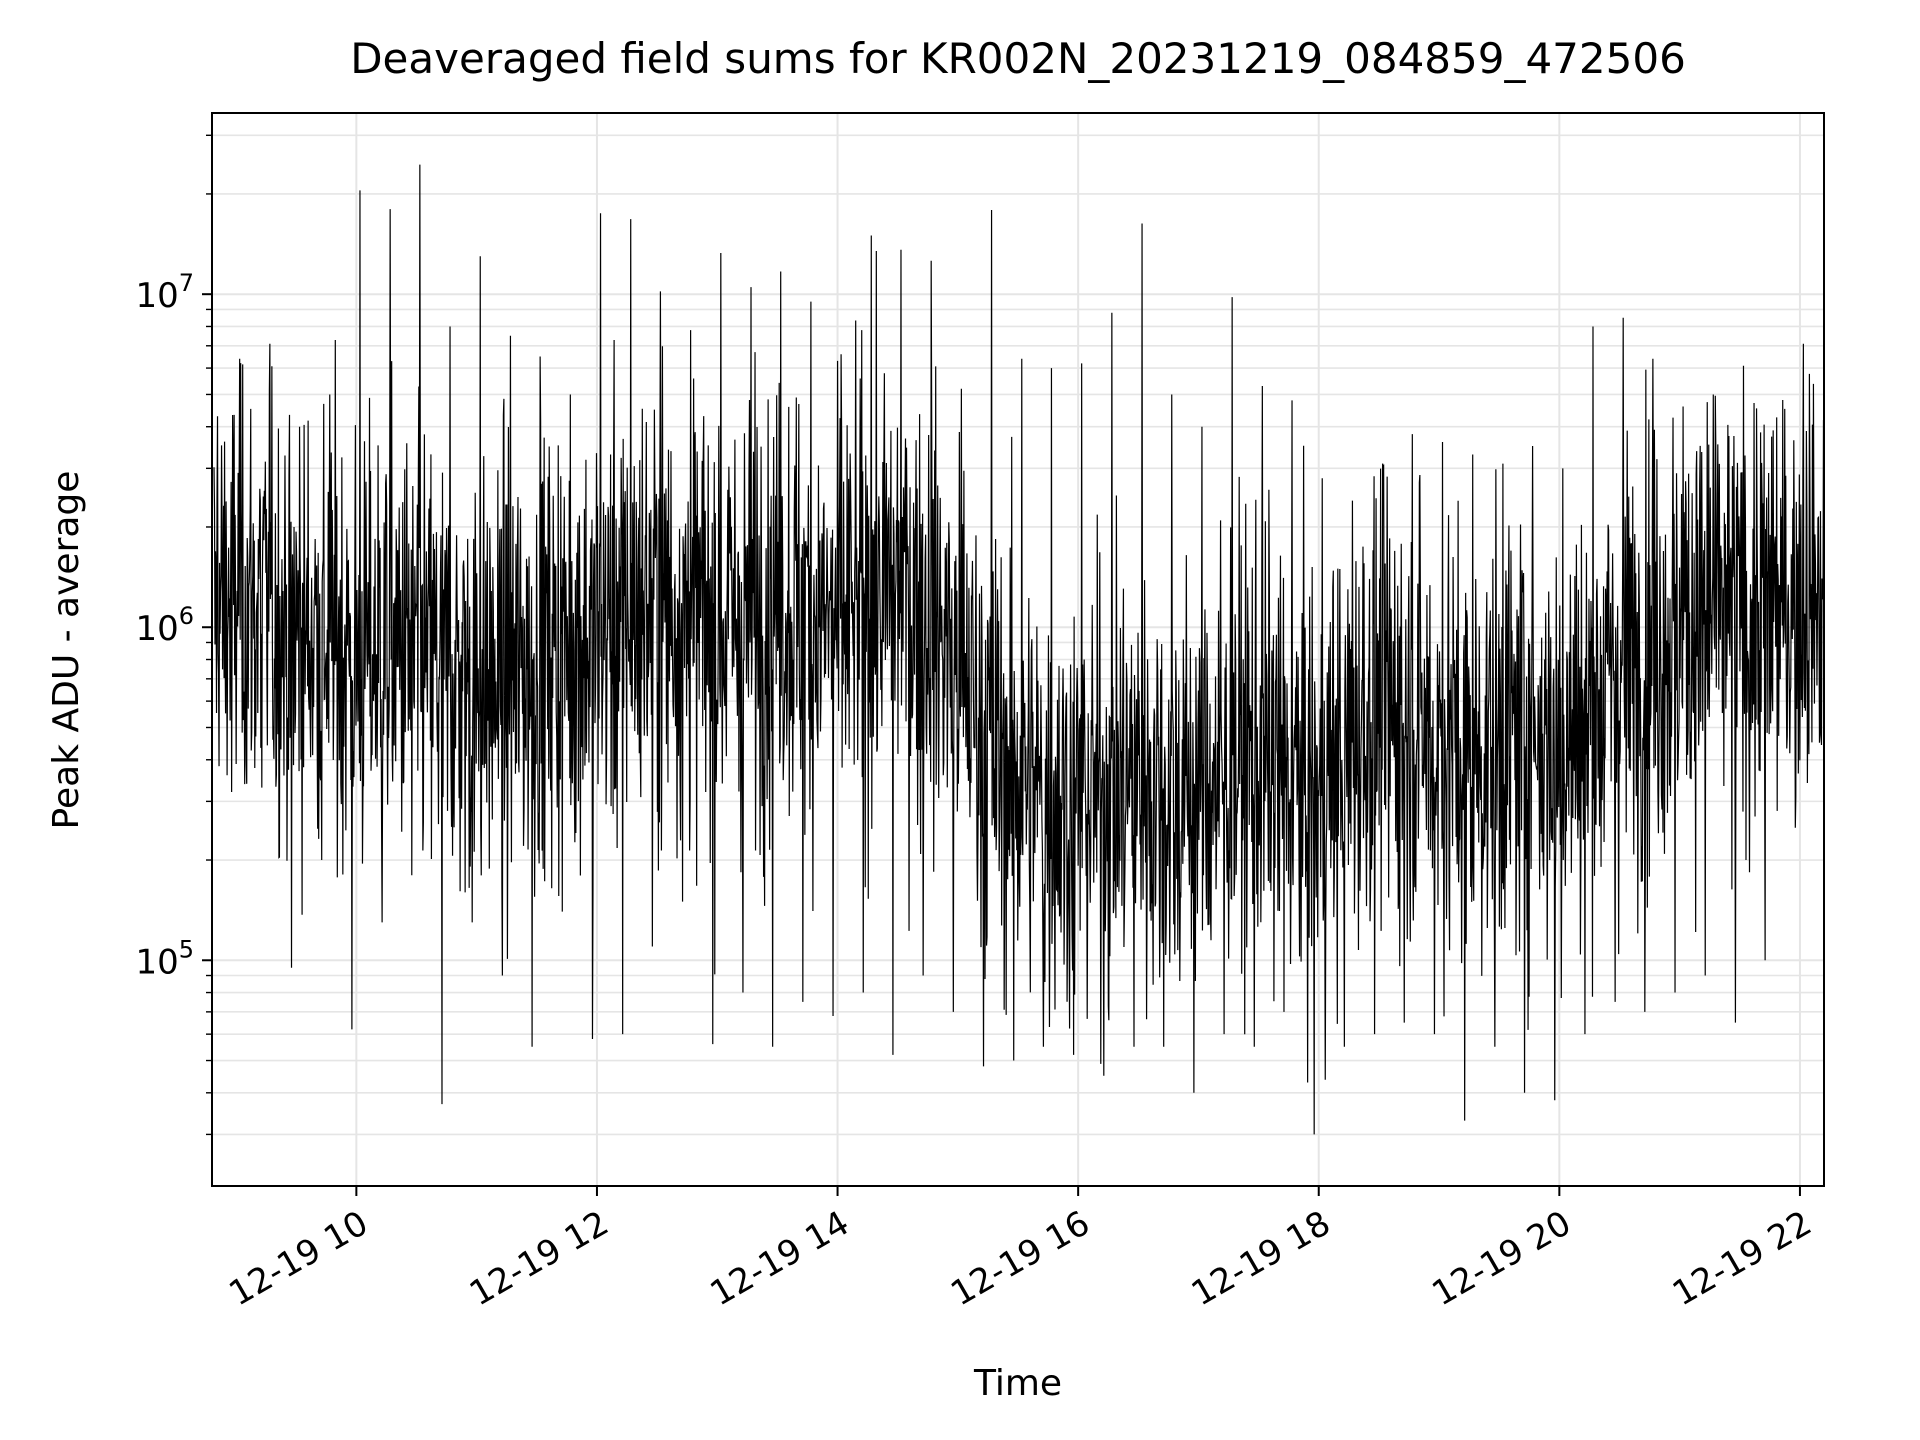  I want to click on y-tick-label: 10⁷, so click(164, 292).